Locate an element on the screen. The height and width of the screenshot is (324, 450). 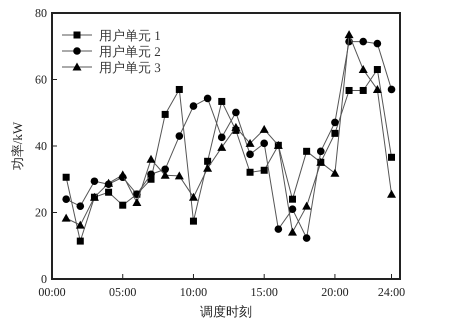
x-tick-label: 10:00 is located at coordinates (194, 292).